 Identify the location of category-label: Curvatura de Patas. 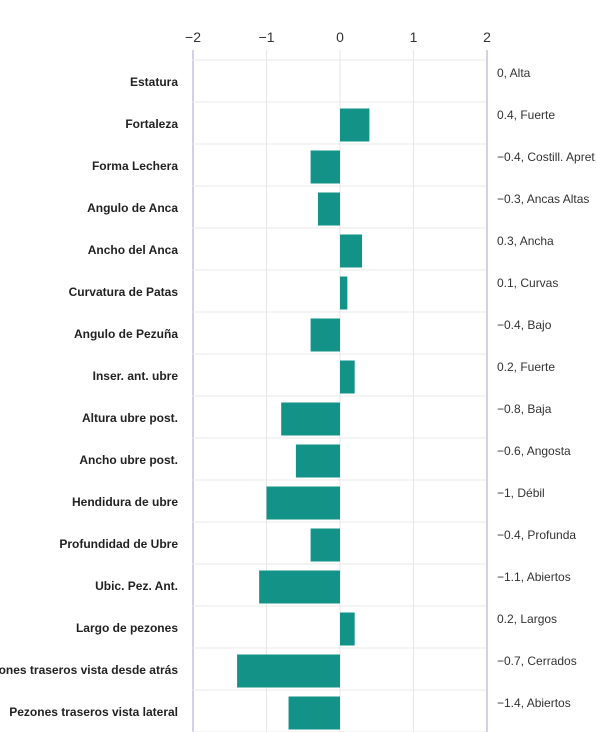
(124, 292).